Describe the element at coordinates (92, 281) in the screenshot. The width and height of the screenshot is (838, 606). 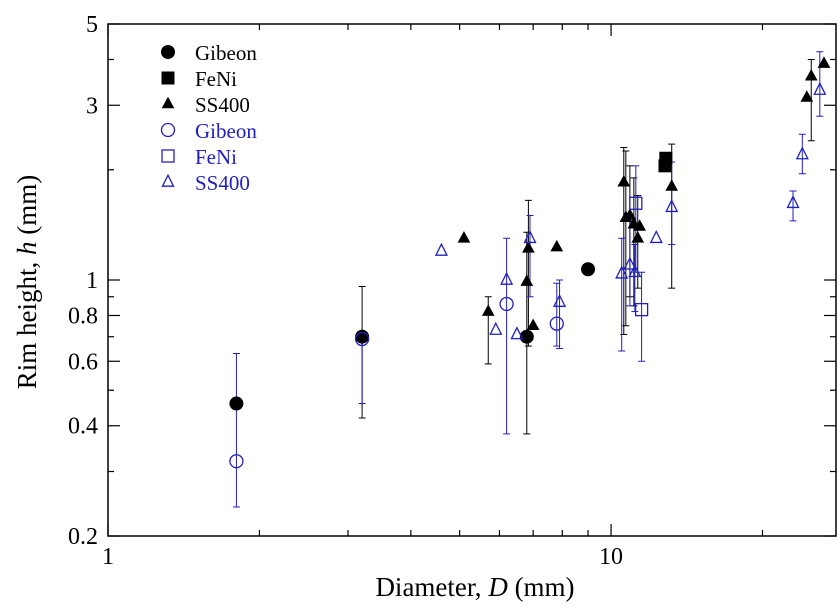
I see `y-tick-label: 1` at that location.